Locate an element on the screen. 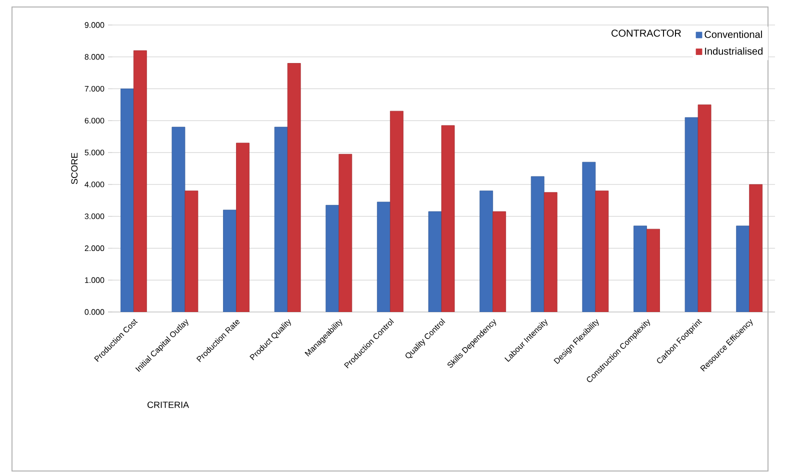  y-tick-label: 7.000 is located at coordinates (94, 89).